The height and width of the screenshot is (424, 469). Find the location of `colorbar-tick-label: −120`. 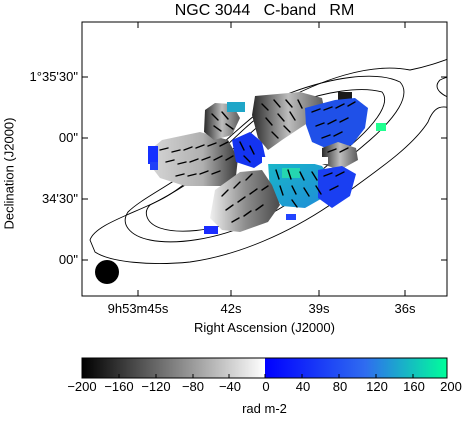

colorbar-tick-label: −120 is located at coordinates (156, 386).